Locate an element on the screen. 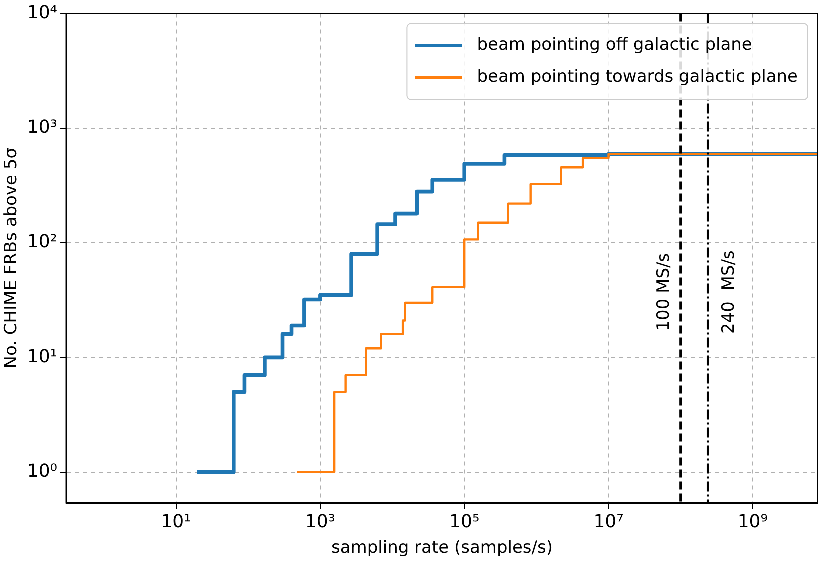  legend-label: beam pointing off galactic plane is located at coordinates (614, 45).